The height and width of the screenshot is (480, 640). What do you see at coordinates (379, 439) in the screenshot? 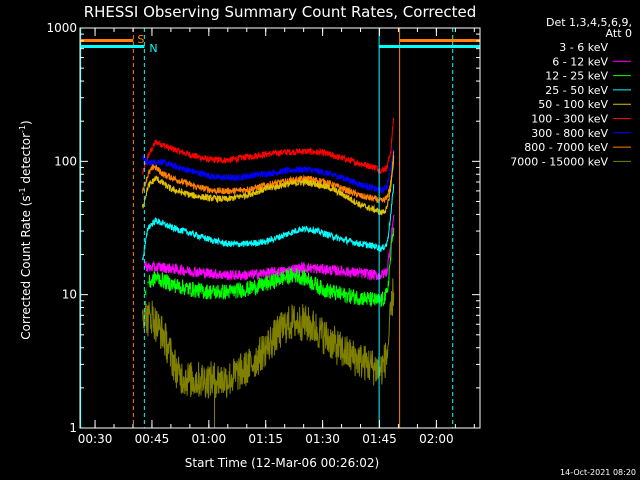
I see `x-tick-label: 01:45` at bounding box center [379, 439].